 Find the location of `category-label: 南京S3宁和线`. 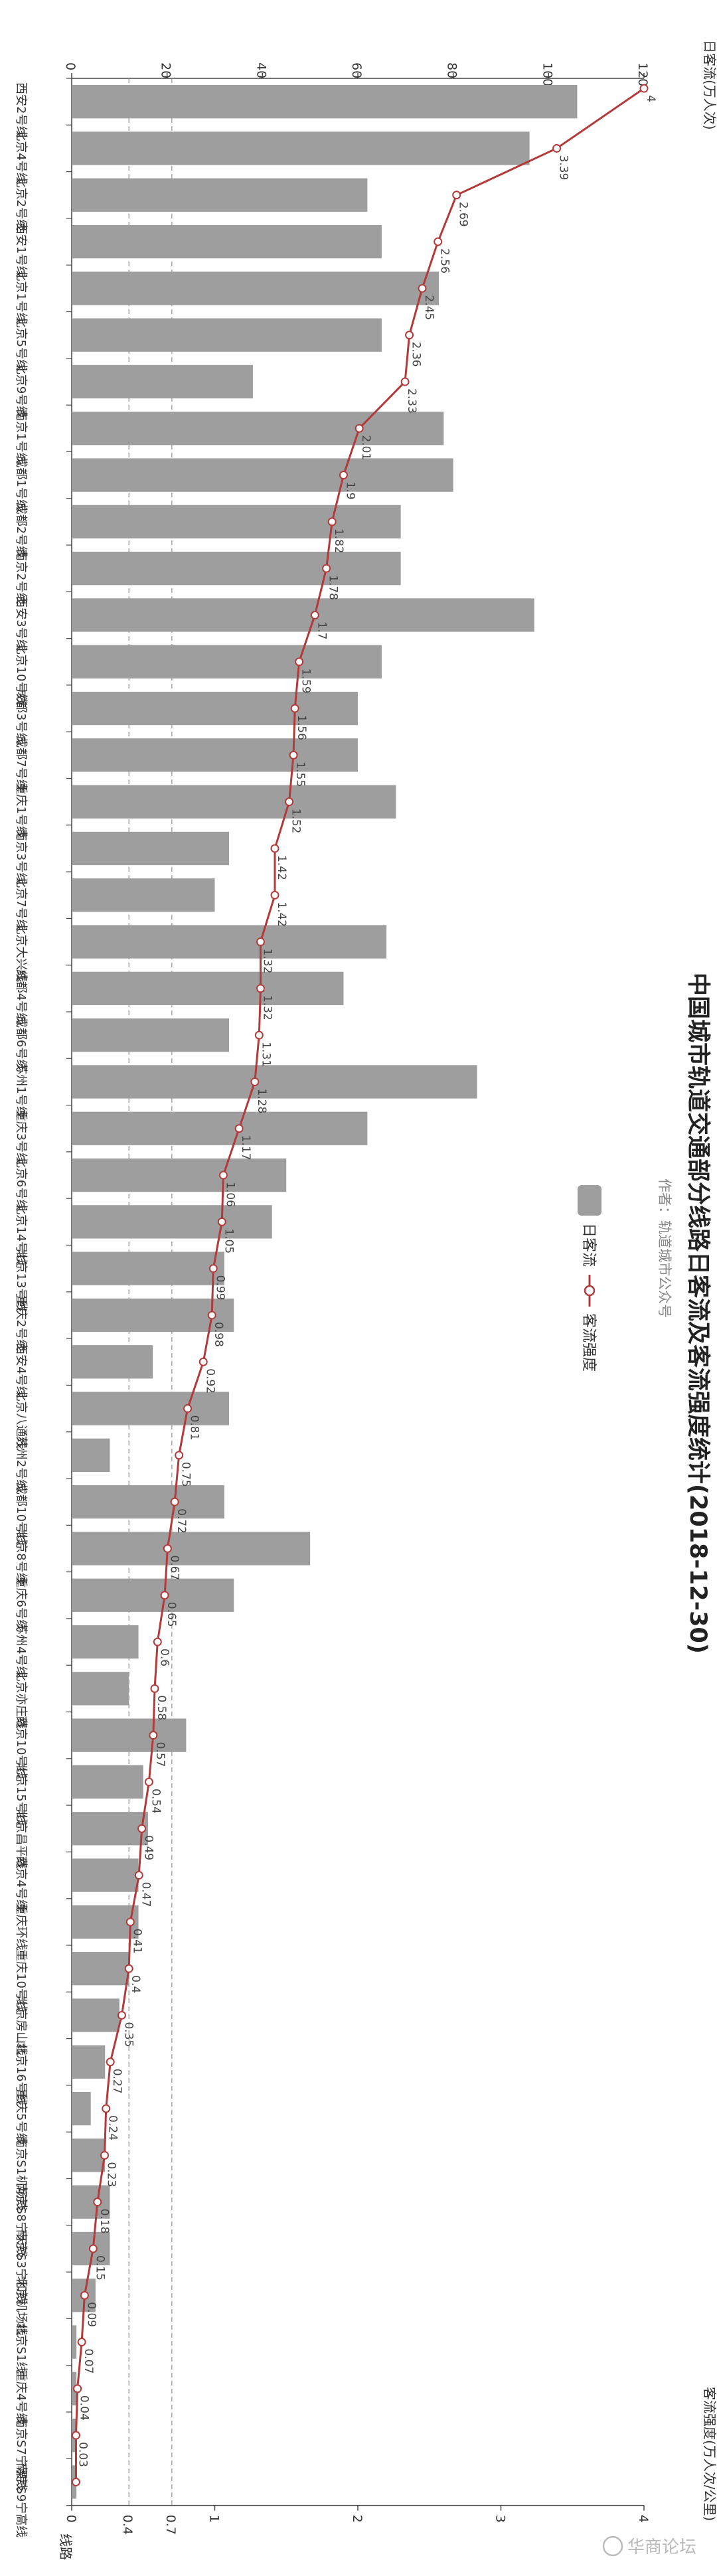

category-label: 南京S3宁和线 is located at coordinates (21, 2266).